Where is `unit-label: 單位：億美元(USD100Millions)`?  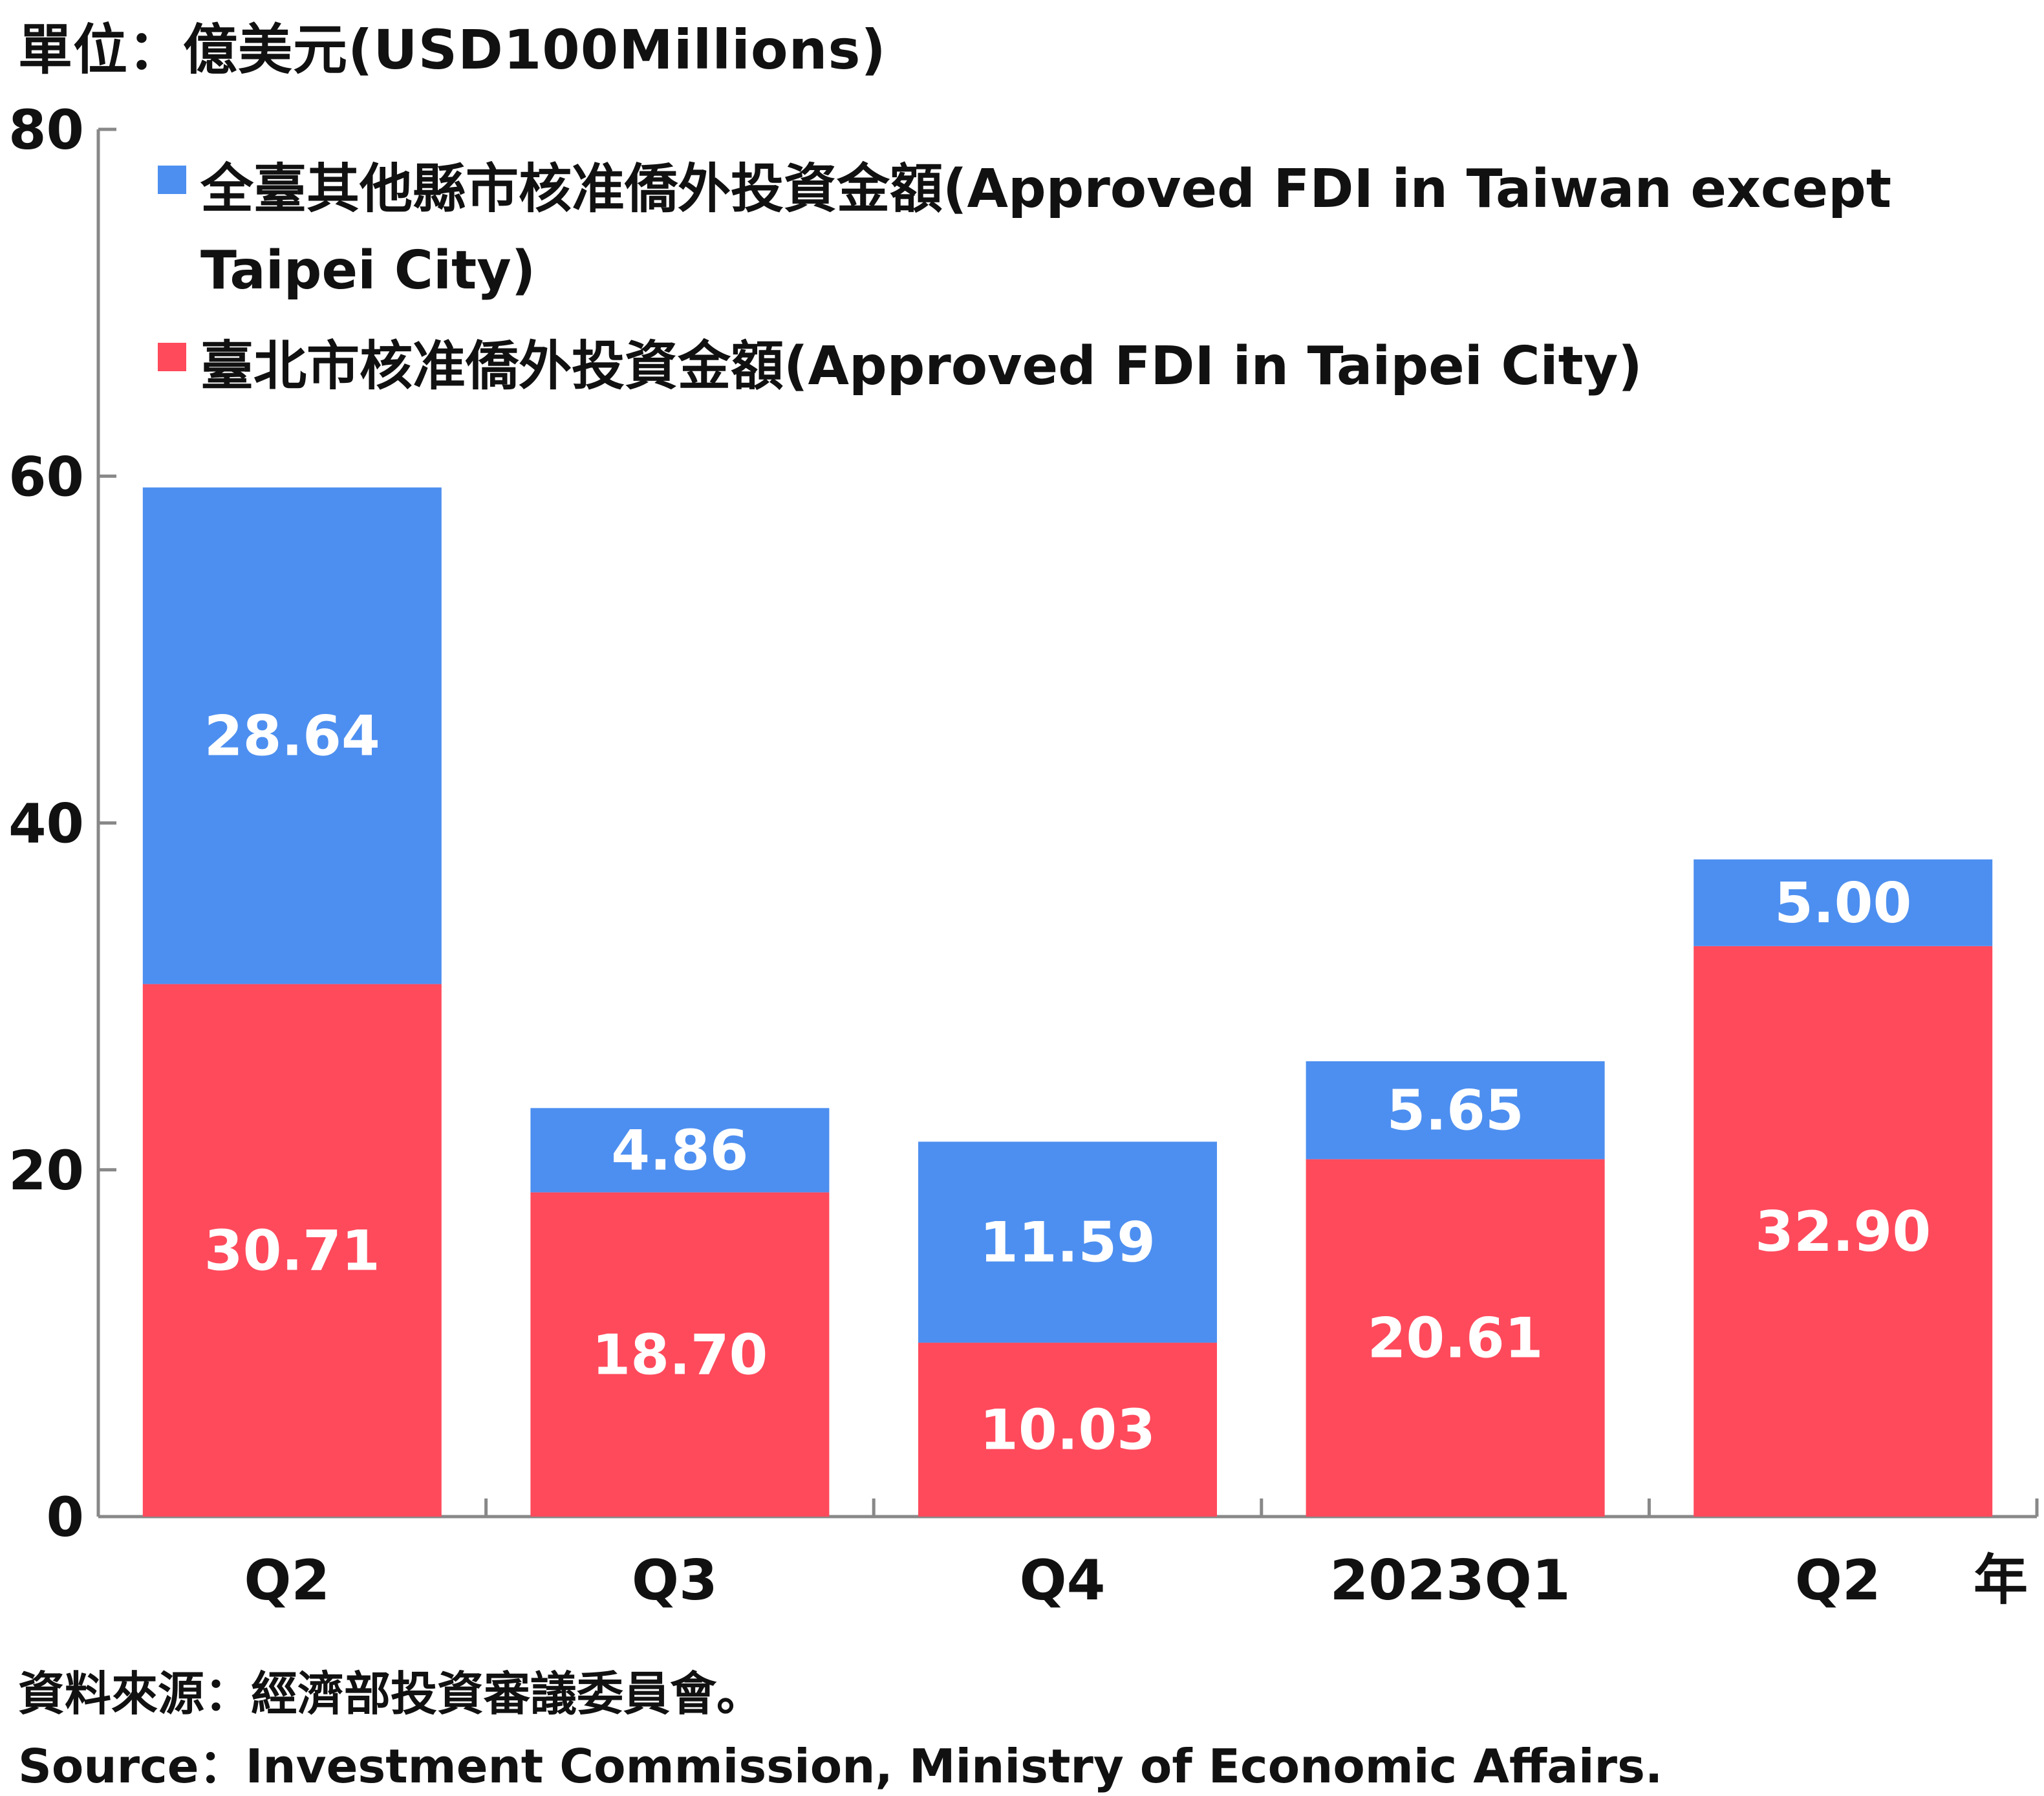 unit-label: 單位：億美元(USD100Millions) is located at coordinates (452, 49).